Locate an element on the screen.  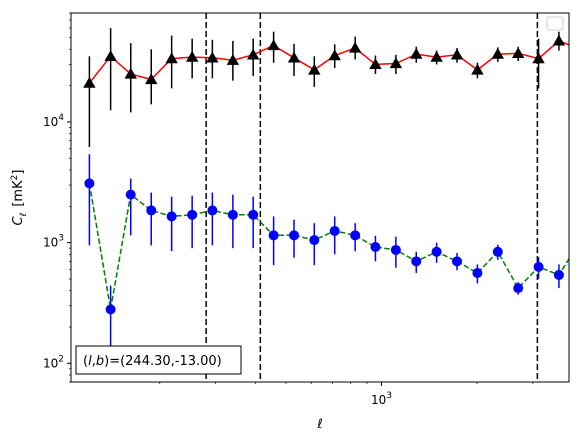
y-axis-label-main: C is located at coordinates (18, 220).